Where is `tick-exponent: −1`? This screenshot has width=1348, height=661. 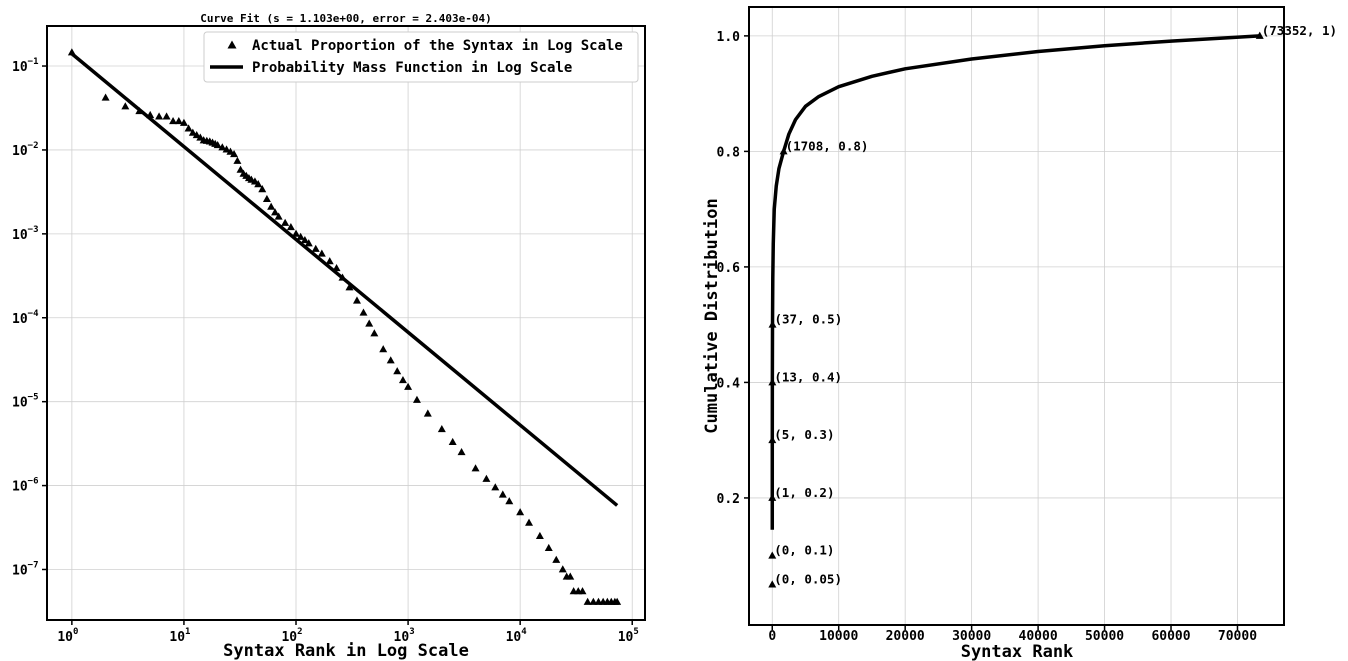 tick-exponent: −1 is located at coordinates (33, 62).